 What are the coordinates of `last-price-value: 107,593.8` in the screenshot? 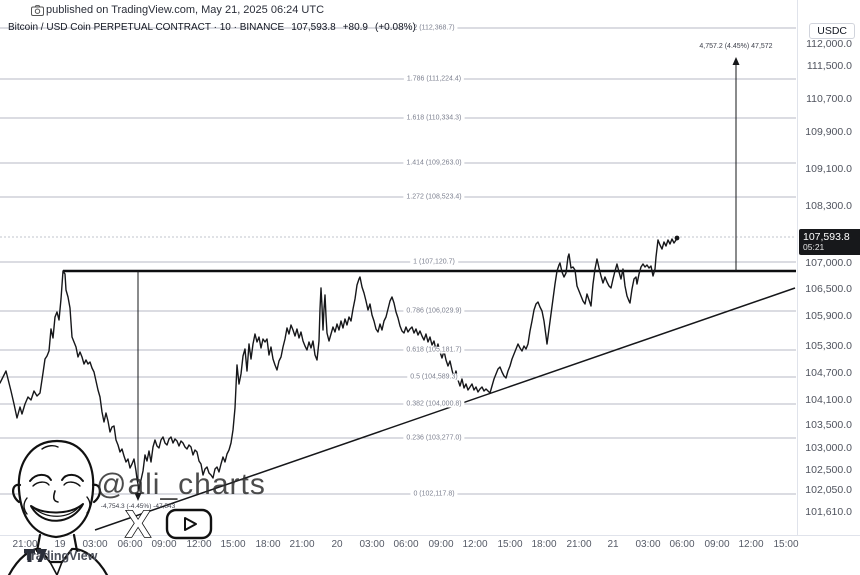 It's located at (826, 237).